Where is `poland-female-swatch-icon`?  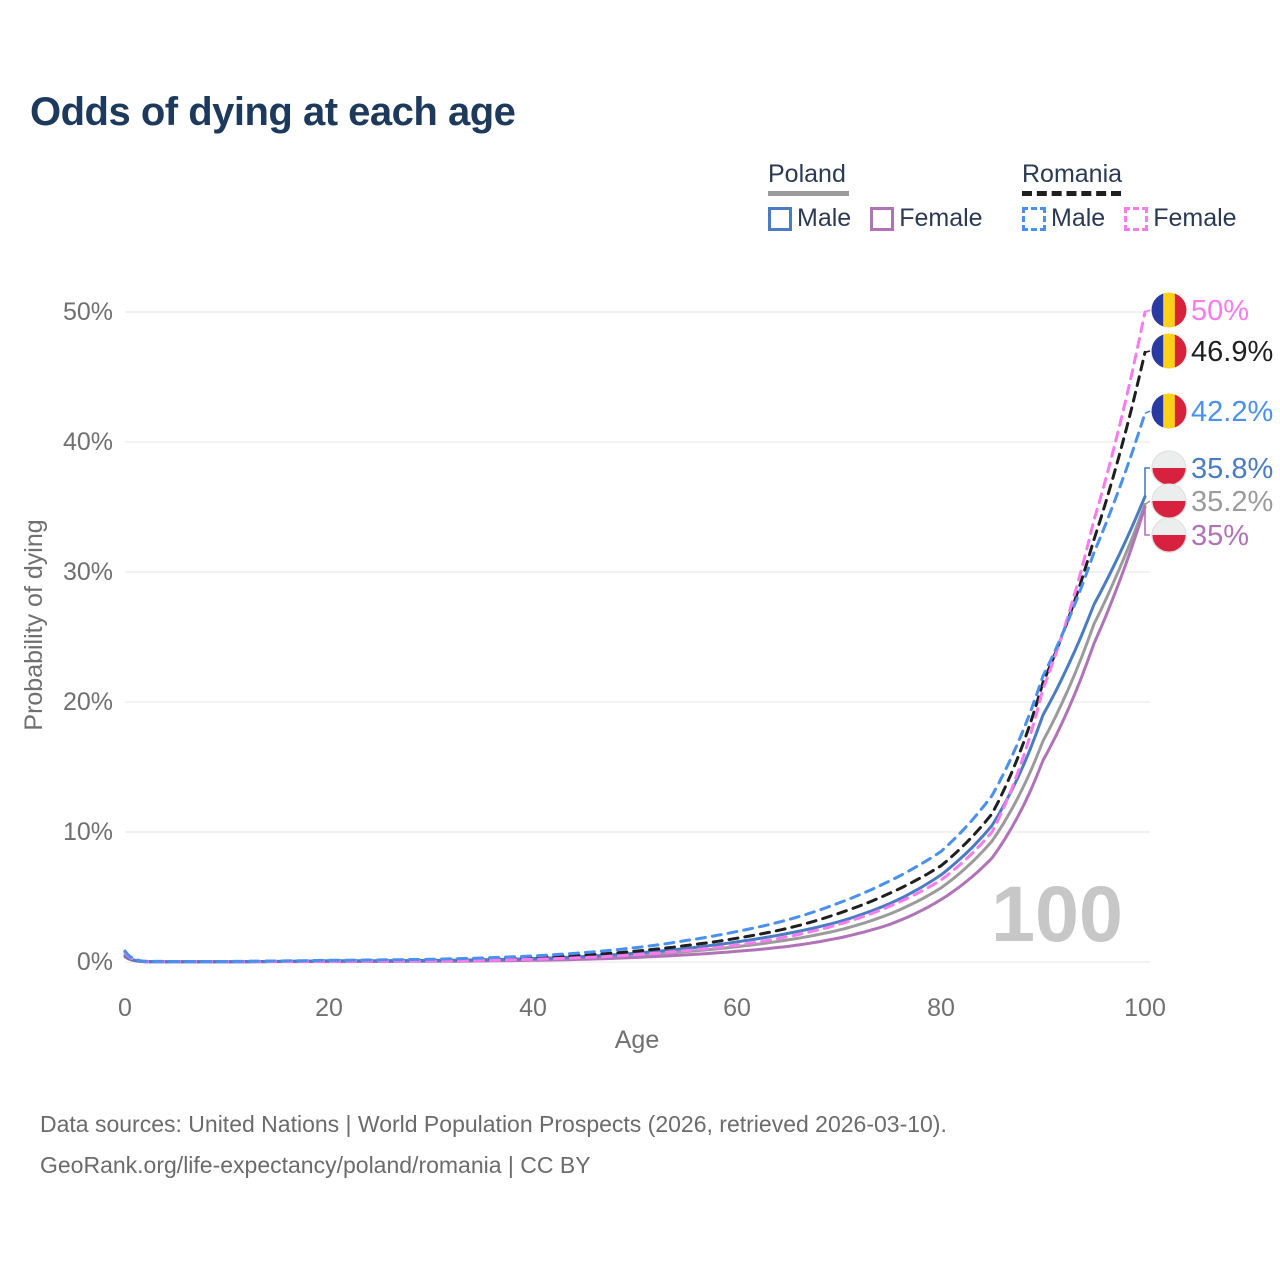
poland-female-swatch-icon is located at coordinates (882, 218).